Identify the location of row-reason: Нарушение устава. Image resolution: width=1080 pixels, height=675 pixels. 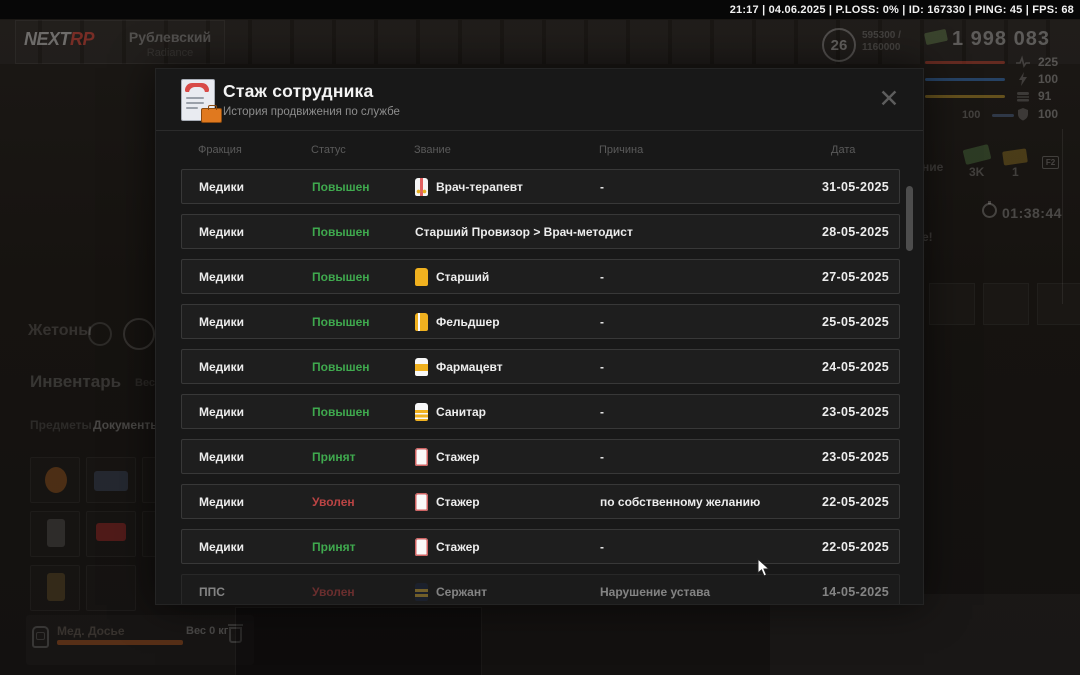
(655, 591).